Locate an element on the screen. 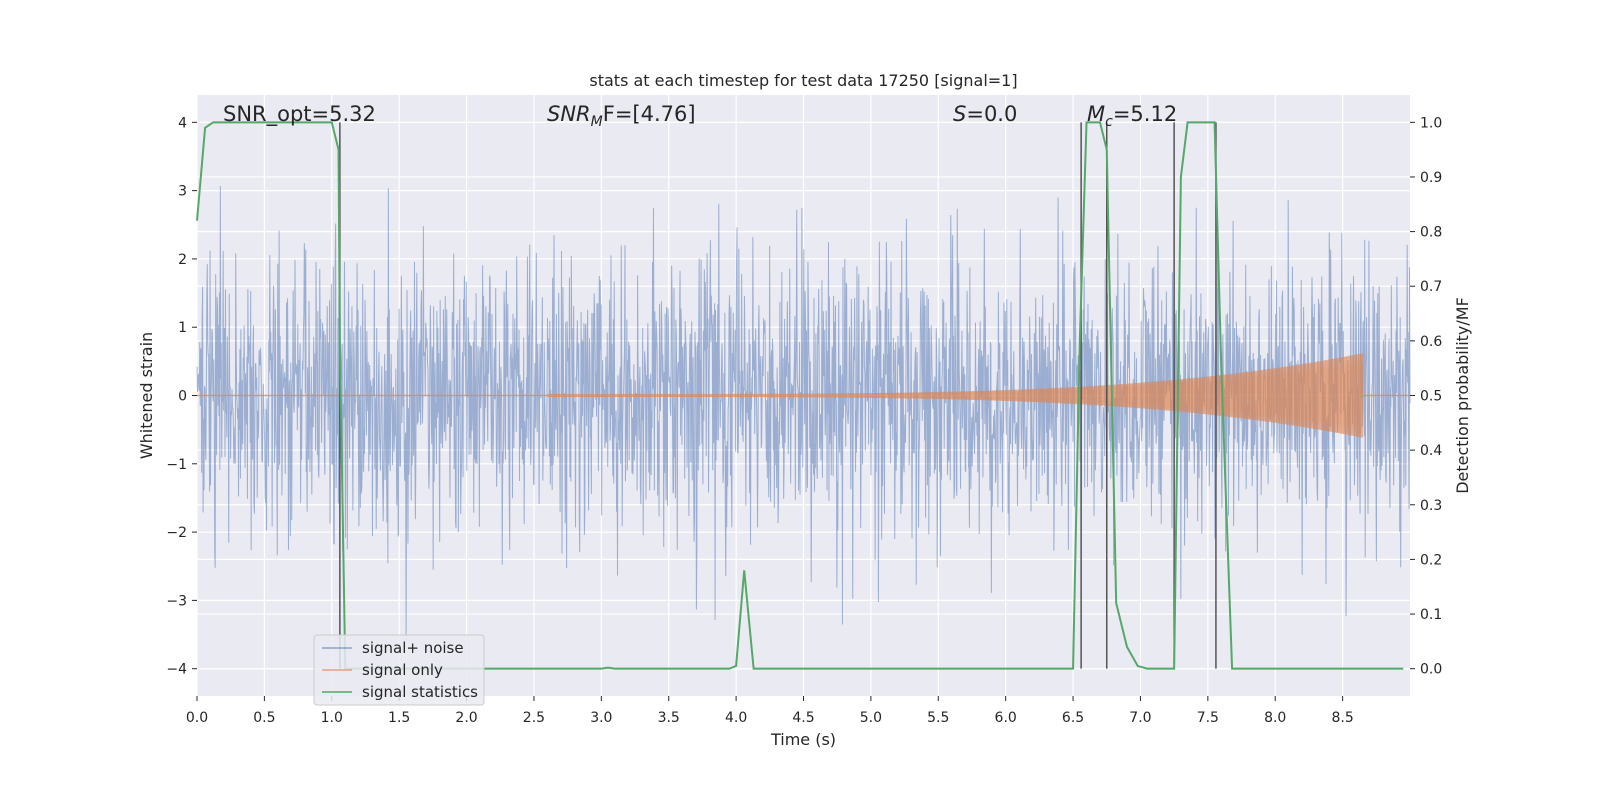 The width and height of the screenshot is (1600, 804). annotation-snr-mf-symbol: SNR is located at coordinates (569, 114).